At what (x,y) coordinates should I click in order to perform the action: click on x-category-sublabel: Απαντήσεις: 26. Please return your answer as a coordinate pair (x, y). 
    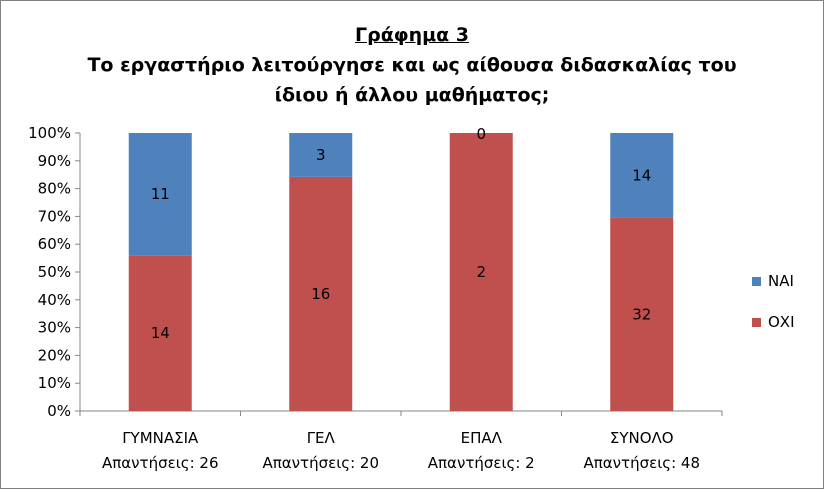
    Looking at the image, I should click on (160, 463).